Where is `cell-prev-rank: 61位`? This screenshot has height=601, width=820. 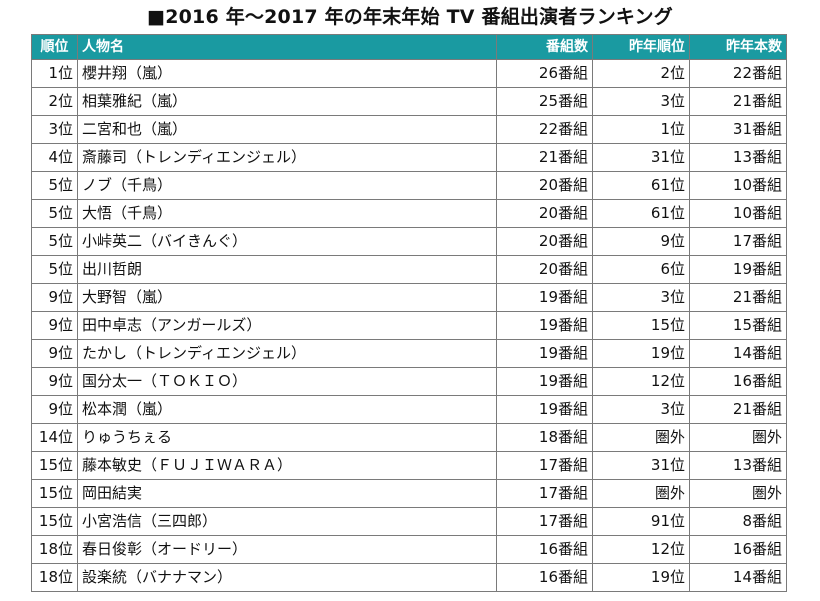
cell-prev-rank: 61位 is located at coordinates (641, 213).